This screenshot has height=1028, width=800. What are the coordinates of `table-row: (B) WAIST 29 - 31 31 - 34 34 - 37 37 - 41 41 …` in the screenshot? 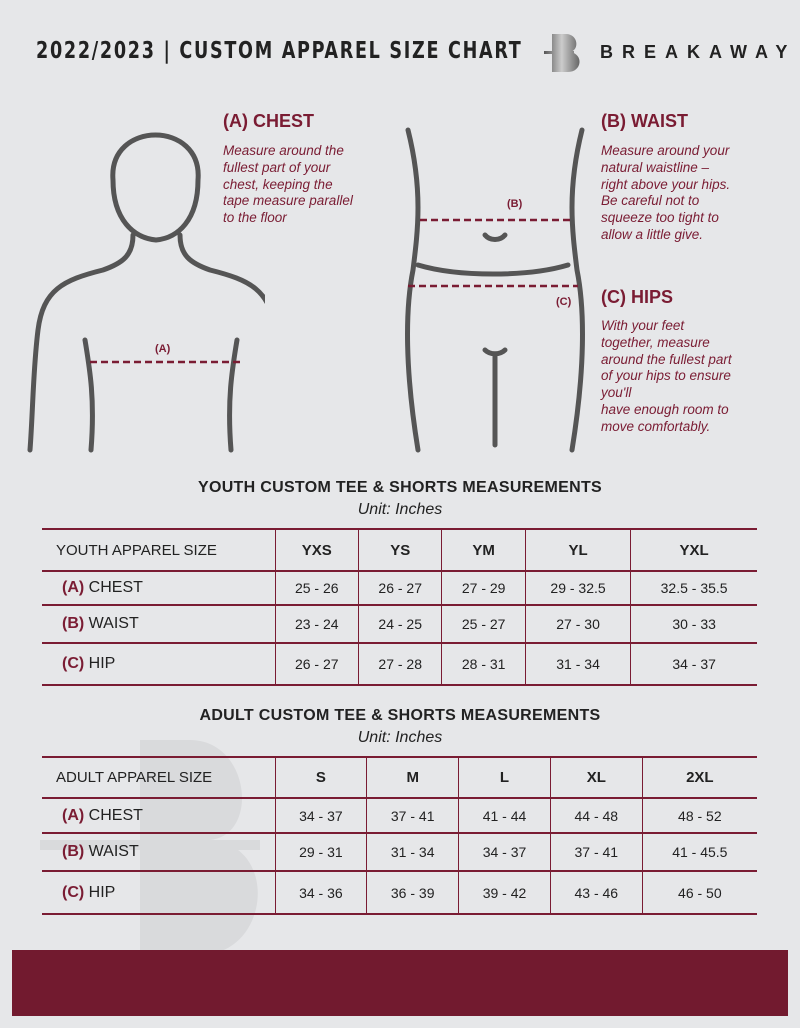 It's located at (399, 852).